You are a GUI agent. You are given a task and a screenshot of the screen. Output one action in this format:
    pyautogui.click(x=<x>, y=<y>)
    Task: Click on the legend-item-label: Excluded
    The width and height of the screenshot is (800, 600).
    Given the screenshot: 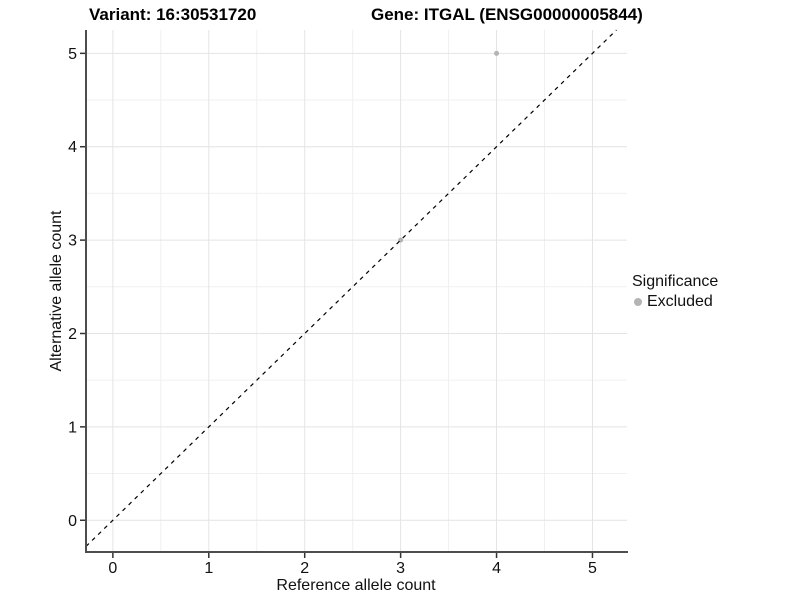 What is the action you would take?
    pyautogui.click(x=680, y=301)
    